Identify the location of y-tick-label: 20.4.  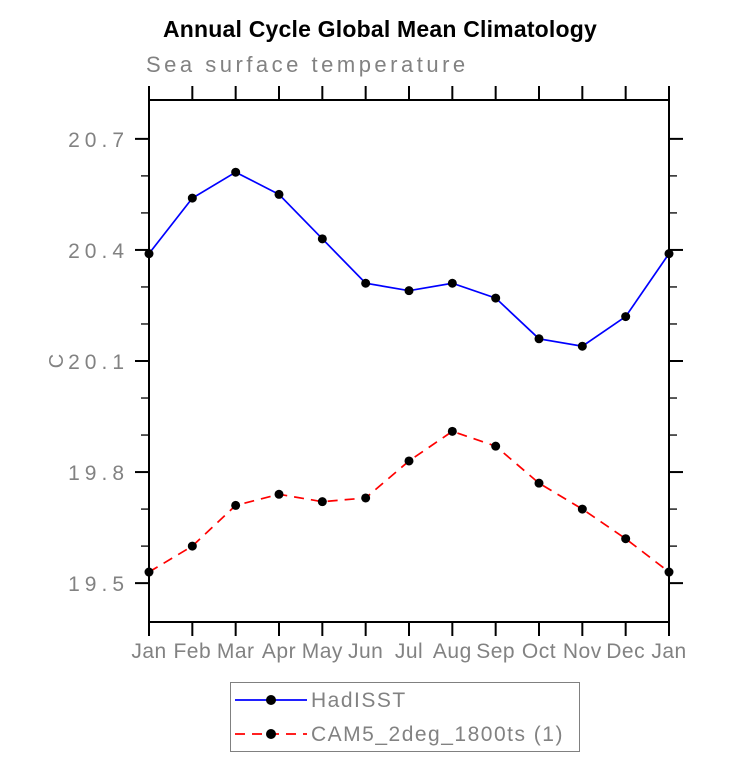
(98, 251).